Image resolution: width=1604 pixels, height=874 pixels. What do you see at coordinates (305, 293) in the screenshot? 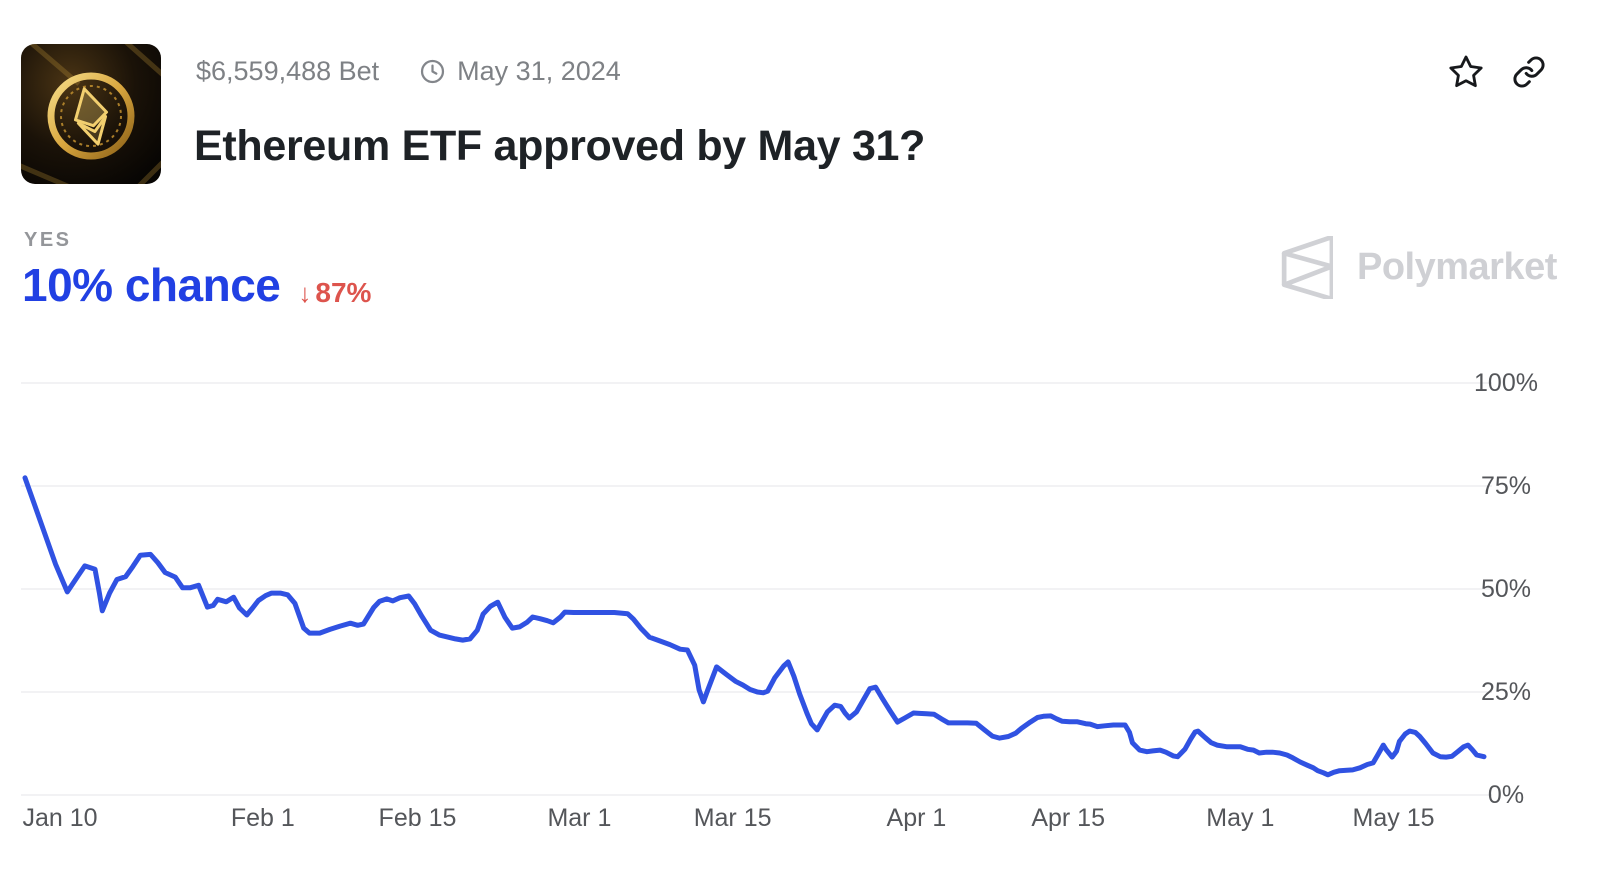
I see `down-arrow-icon: ↓` at bounding box center [305, 293].